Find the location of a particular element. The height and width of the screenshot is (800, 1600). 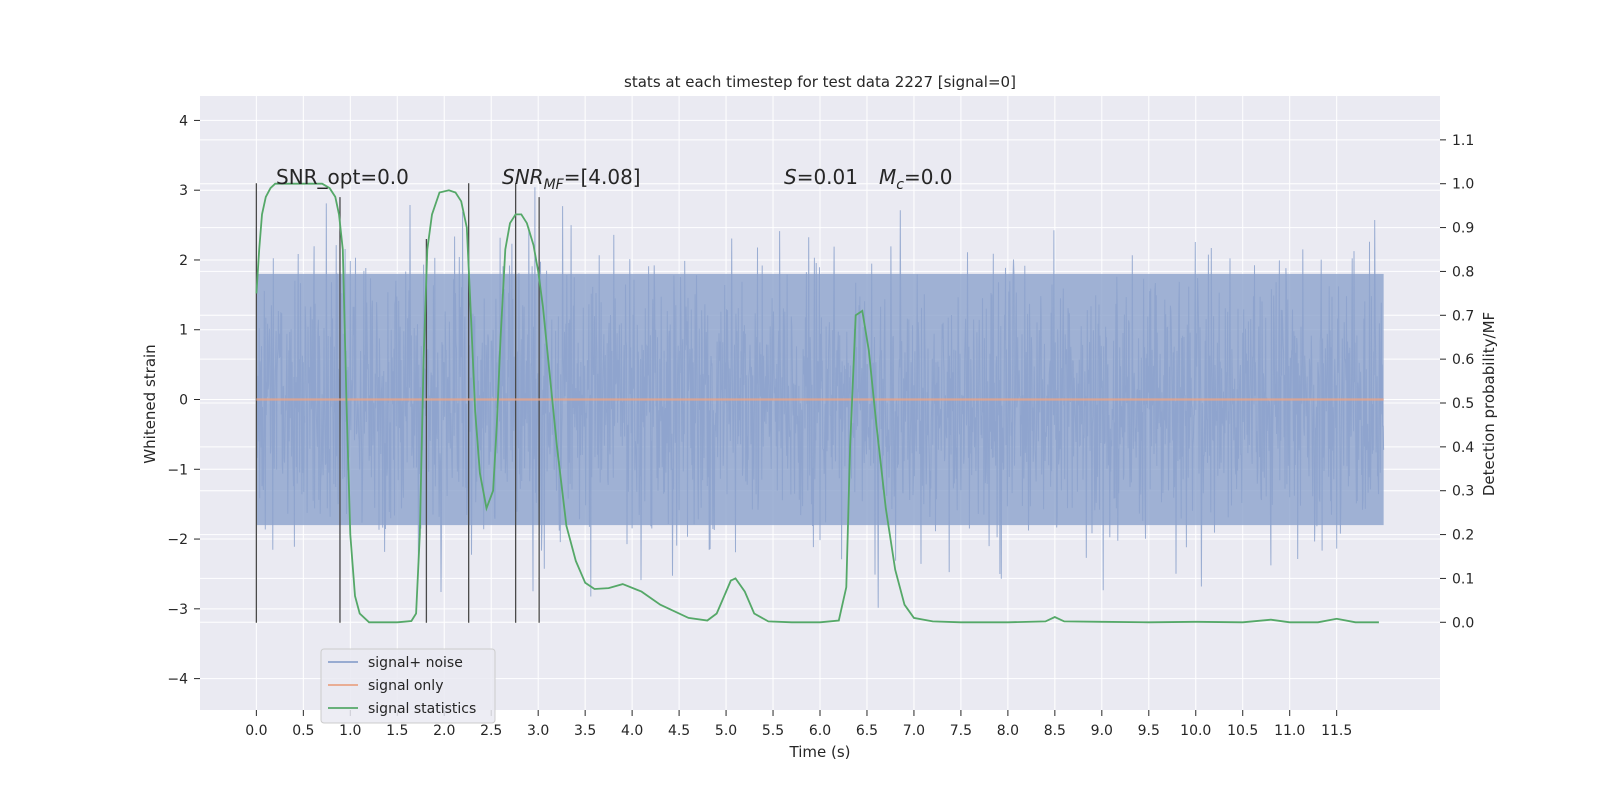

snr-mf-subscript: MF is located at coordinates (554, 185).